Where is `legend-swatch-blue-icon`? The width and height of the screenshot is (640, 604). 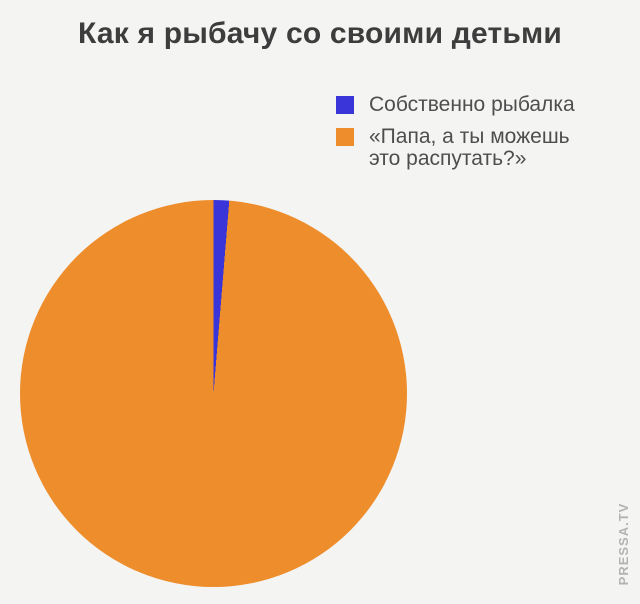
legend-swatch-blue-icon is located at coordinates (345, 105).